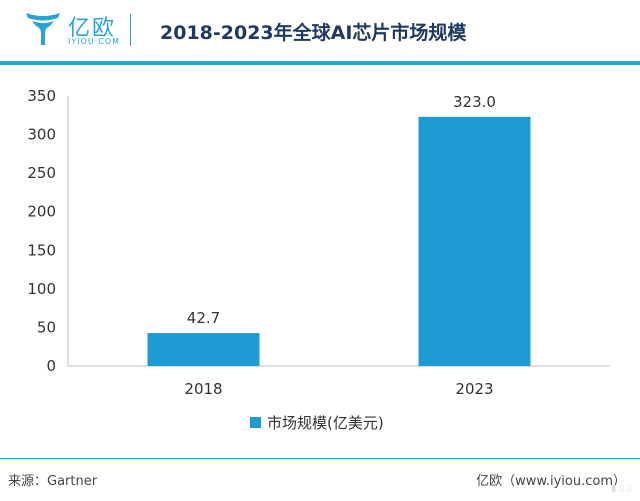 This screenshot has height=501, width=640. What do you see at coordinates (551, 481) in the screenshot?
I see `site-text: 亿欧（www.iyiou.com）` at bounding box center [551, 481].